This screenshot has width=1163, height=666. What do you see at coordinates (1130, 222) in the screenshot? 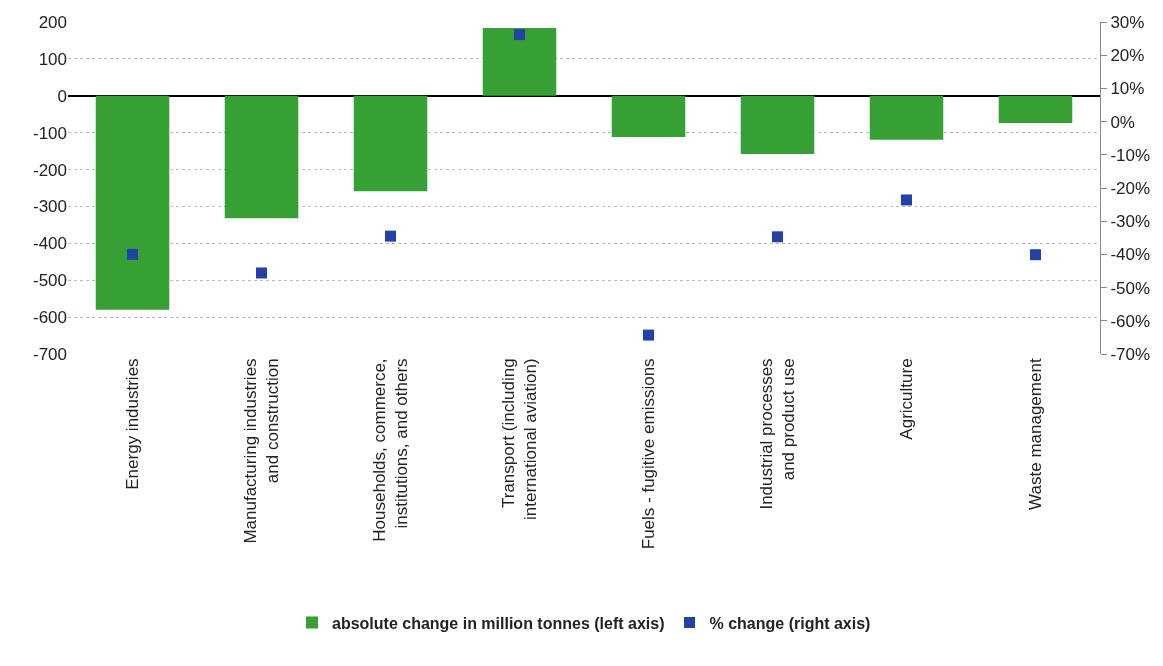
I see `y2-tick-label: -30%` at bounding box center [1130, 222].